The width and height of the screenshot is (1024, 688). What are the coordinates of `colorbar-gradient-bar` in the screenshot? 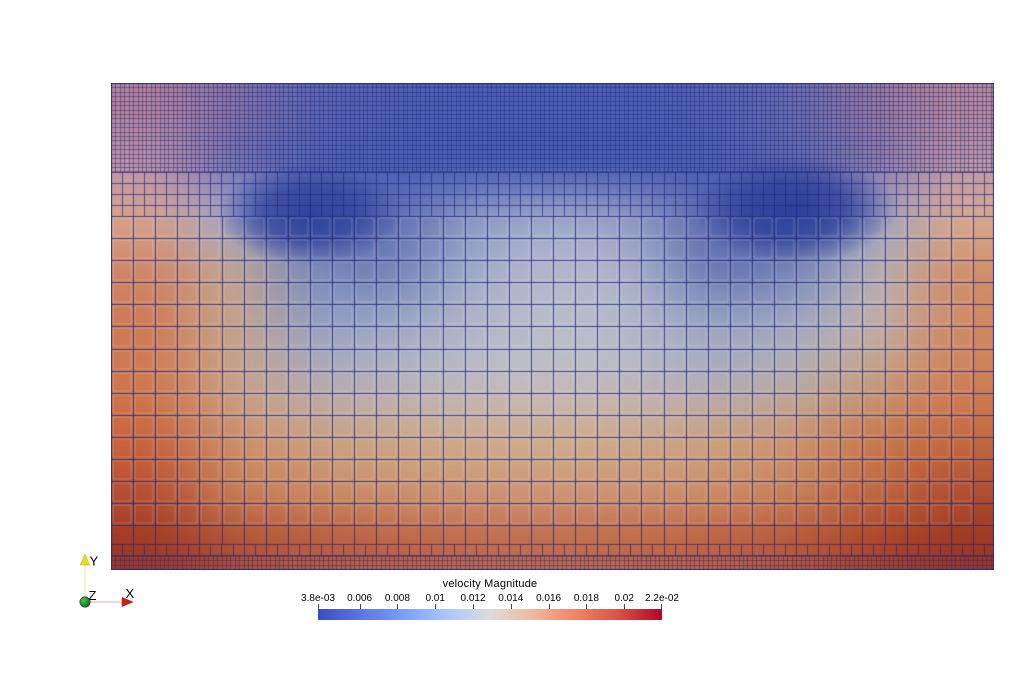 It's located at (490, 614).